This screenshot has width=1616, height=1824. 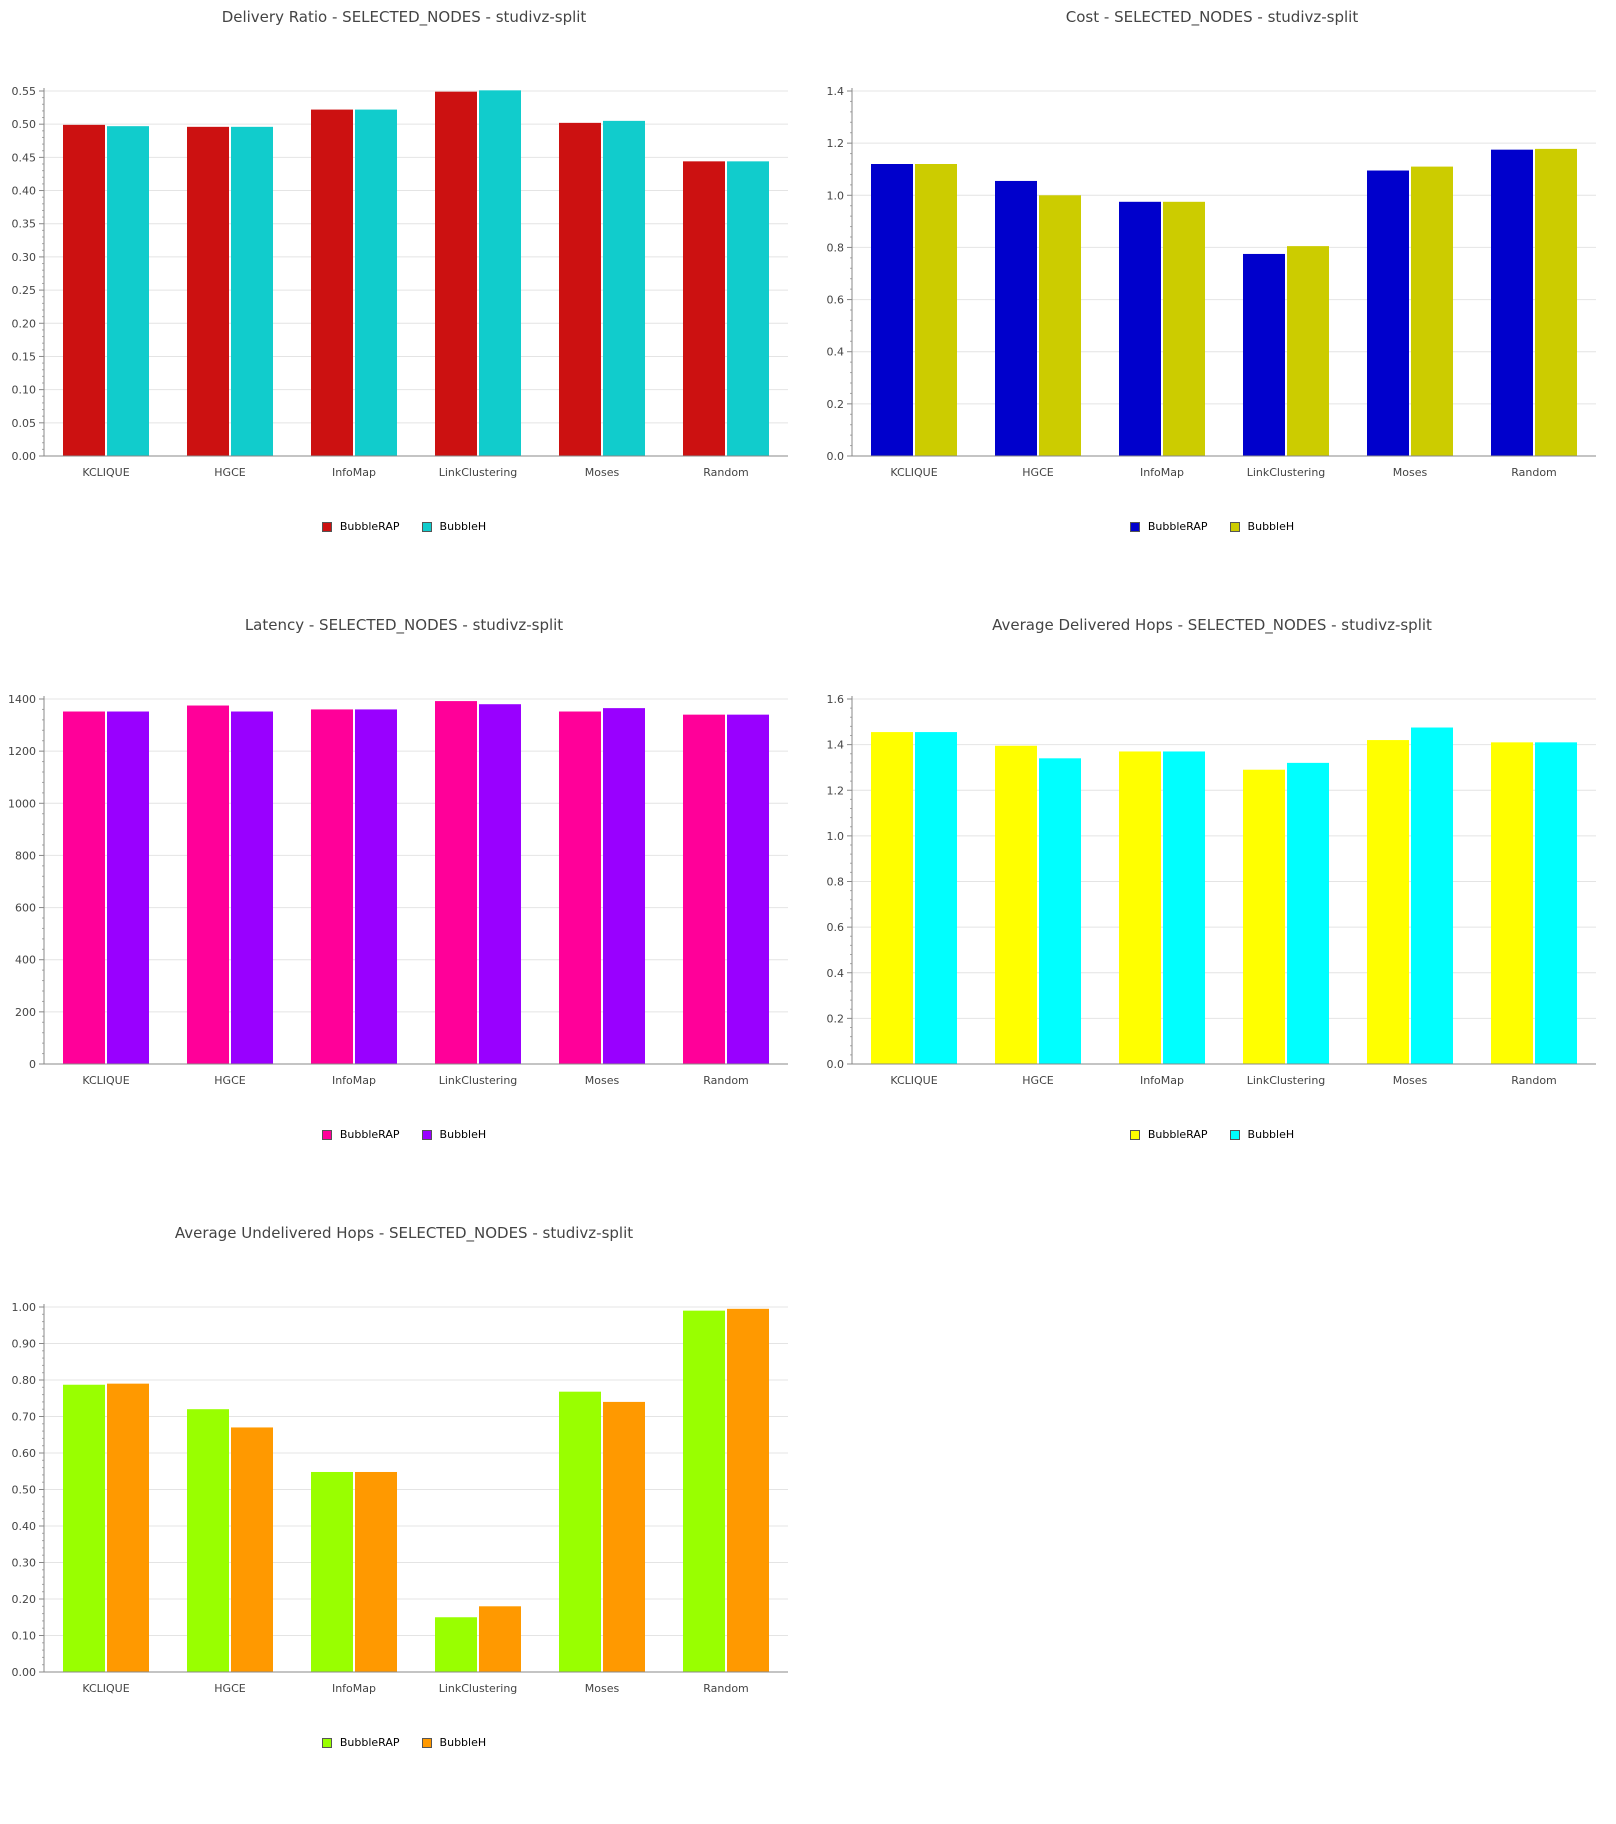 I want to click on y-tick-label: 1.2, so click(x=836, y=143).